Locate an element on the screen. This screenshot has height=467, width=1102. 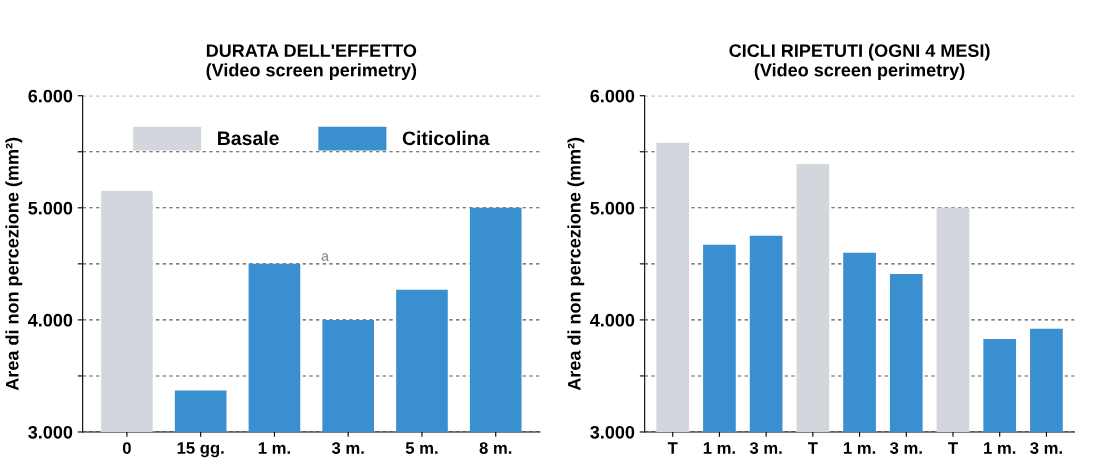
chart-title: DURATA DELL'EFFETTO is located at coordinates (311, 51).